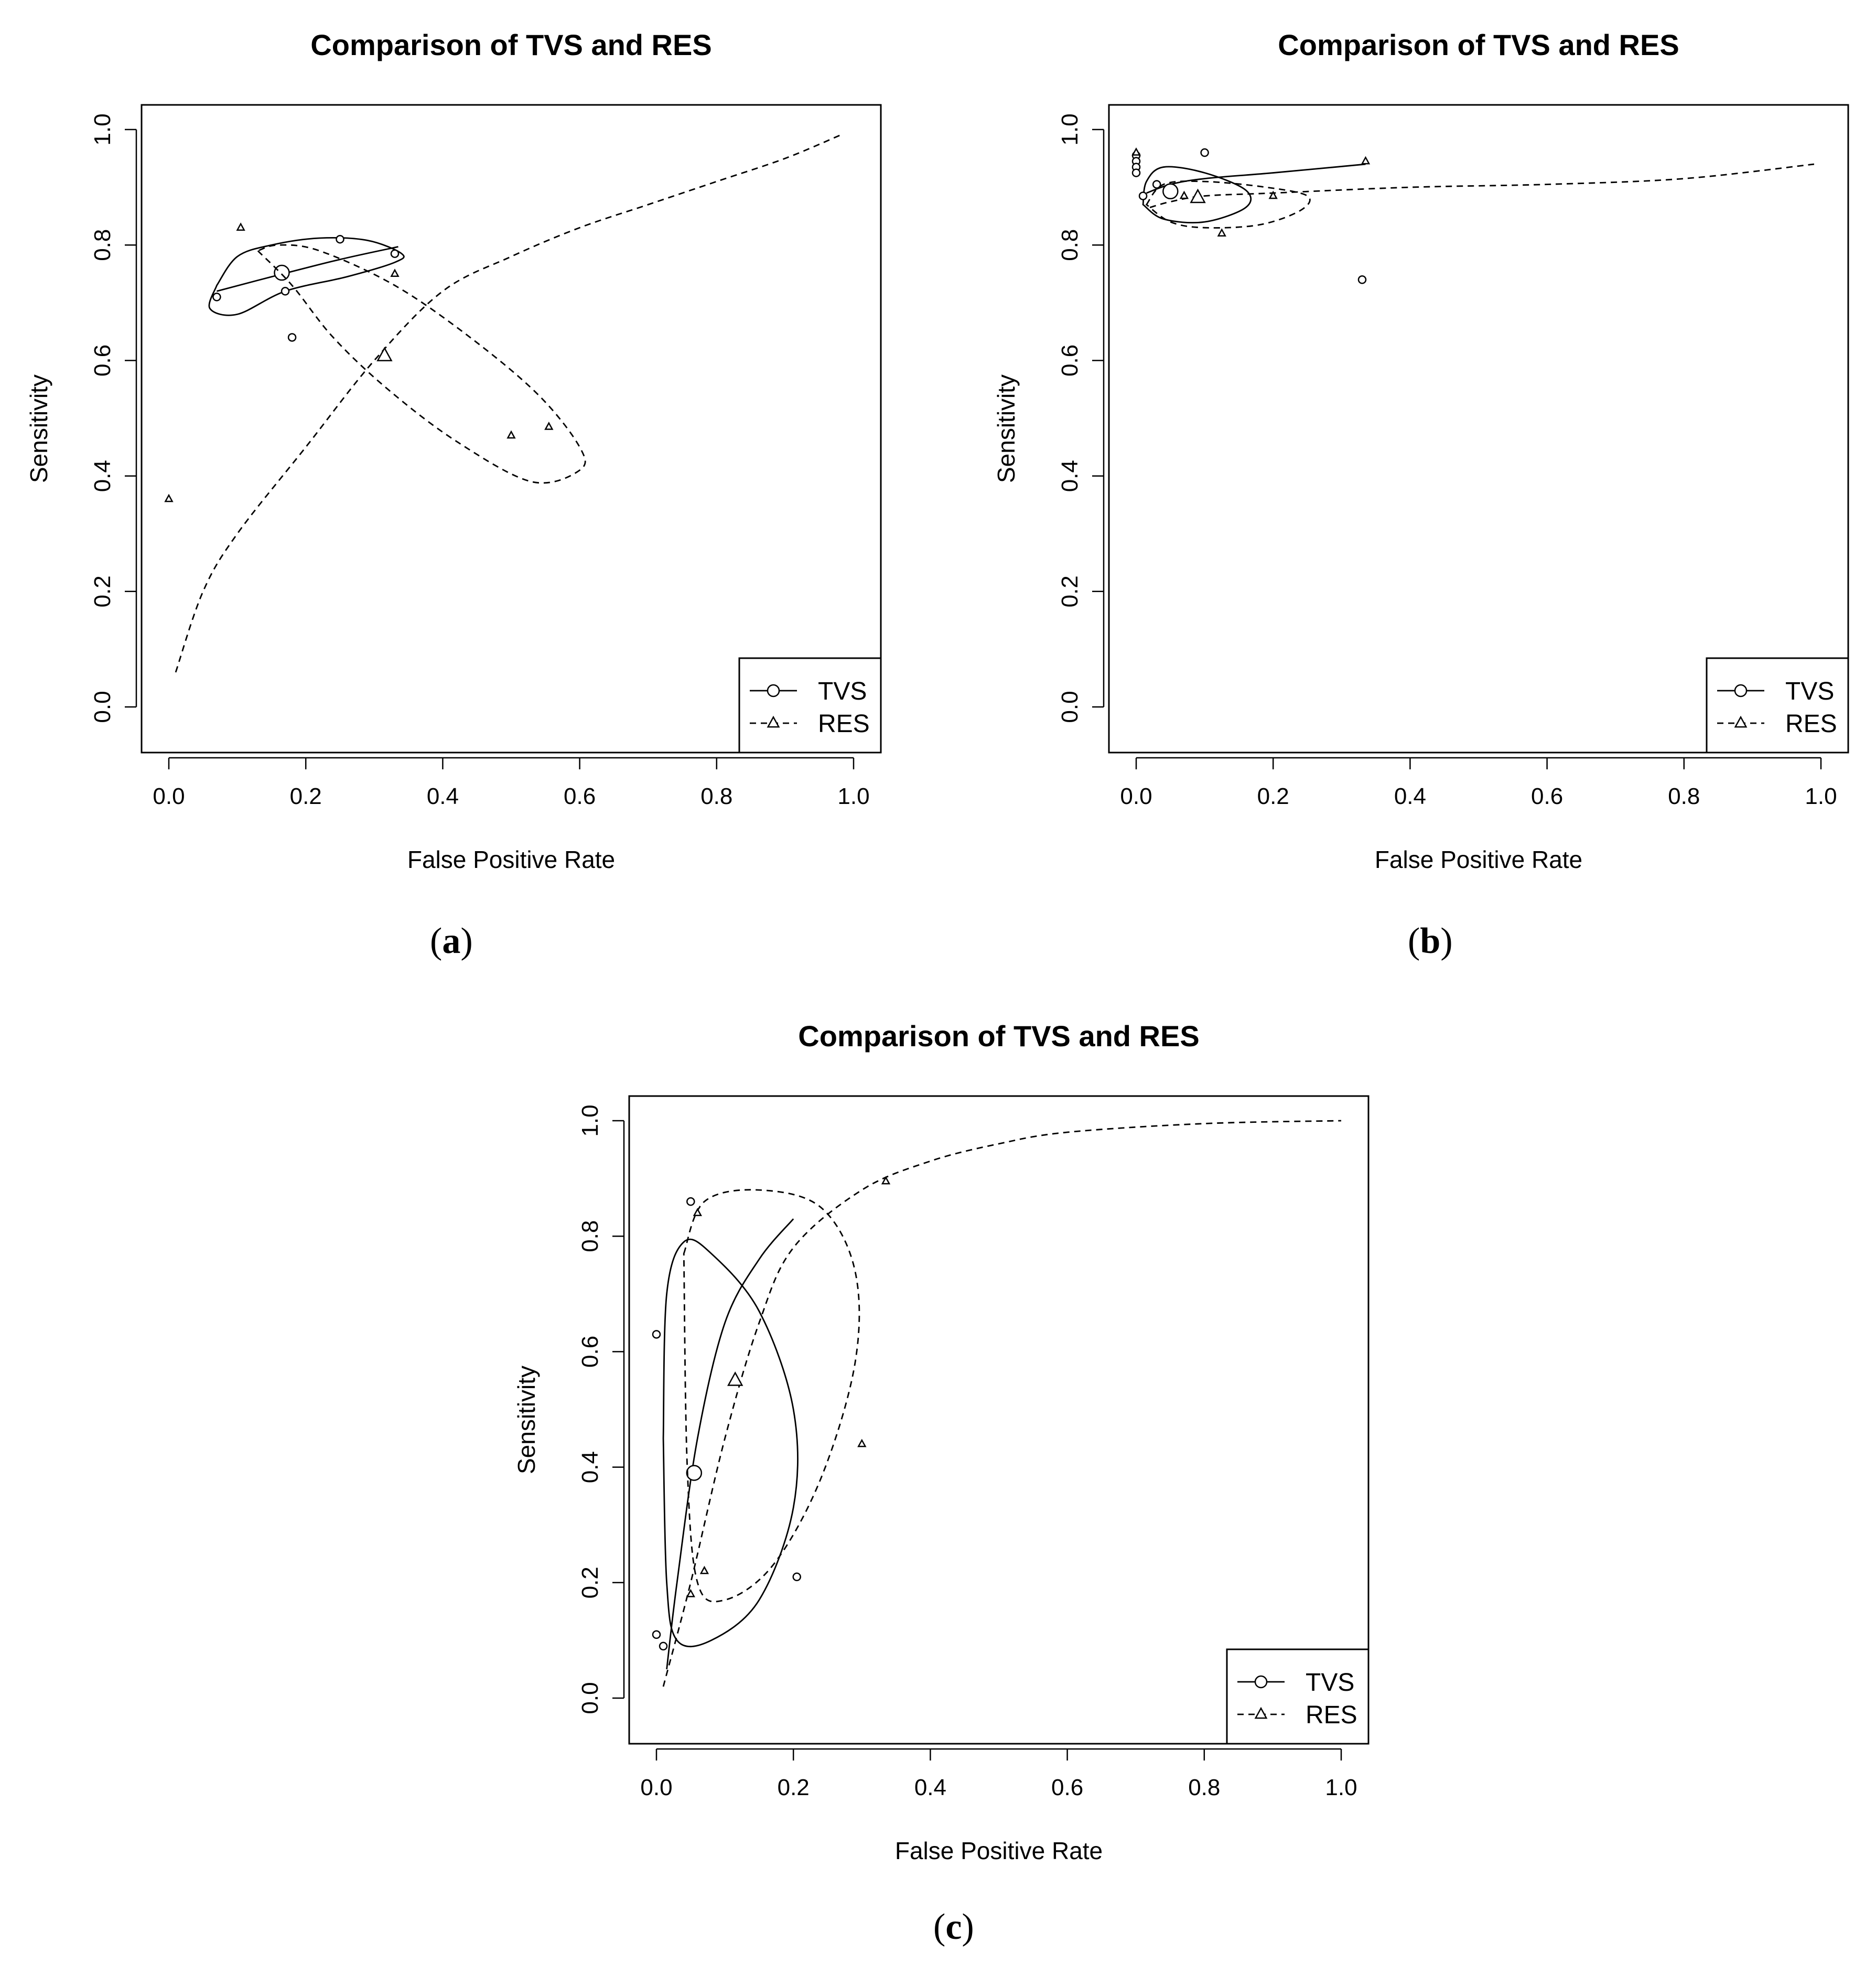 This screenshot has width=1876, height=1975. What do you see at coordinates (953, 1927) in the screenshot?
I see `caption-letter: c` at bounding box center [953, 1927].